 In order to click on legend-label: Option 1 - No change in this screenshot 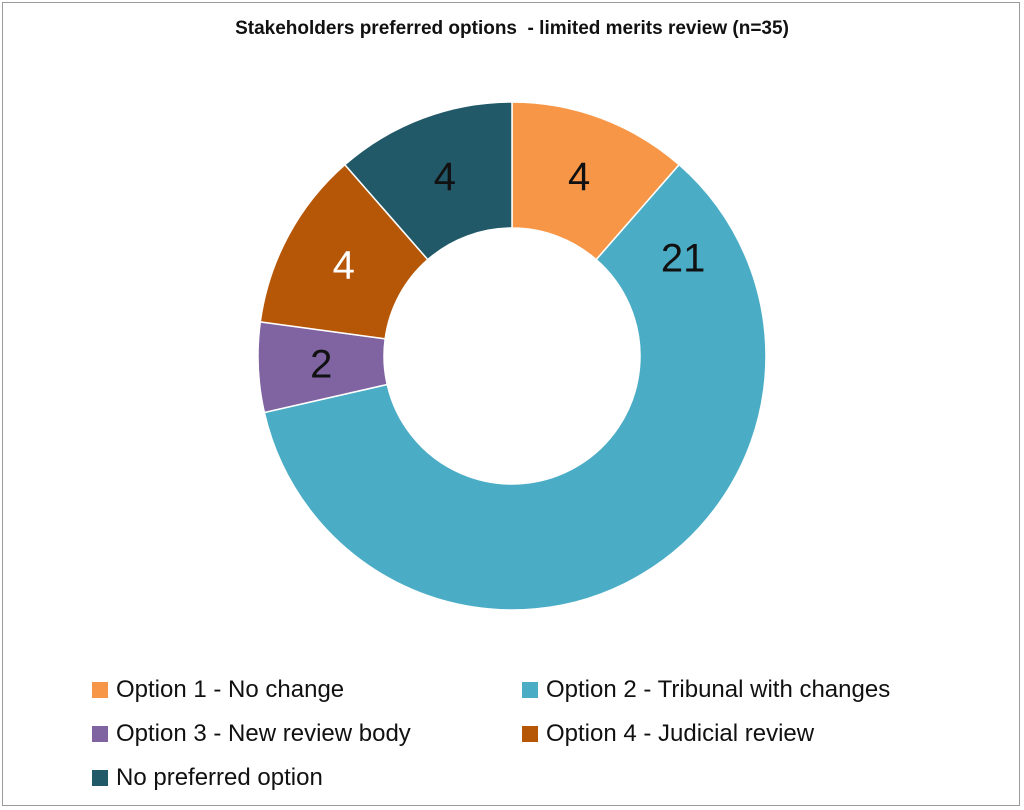, I will do `click(230, 689)`.